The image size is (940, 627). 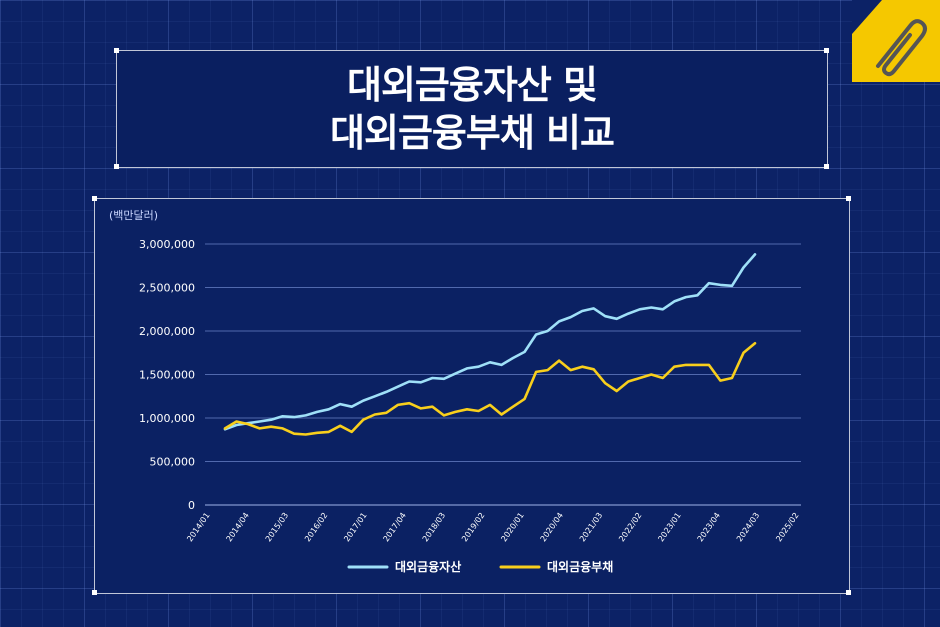 What do you see at coordinates (237, 527) in the screenshot?
I see `x-tick-label: 2014/04` at bounding box center [237, 527].